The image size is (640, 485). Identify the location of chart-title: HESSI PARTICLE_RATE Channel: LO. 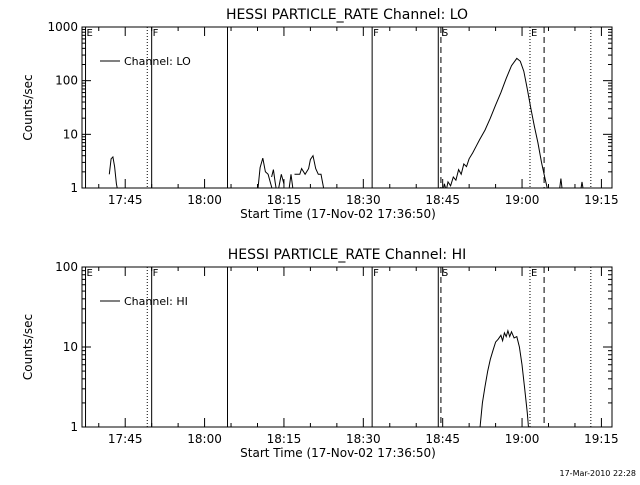
(347, 15).